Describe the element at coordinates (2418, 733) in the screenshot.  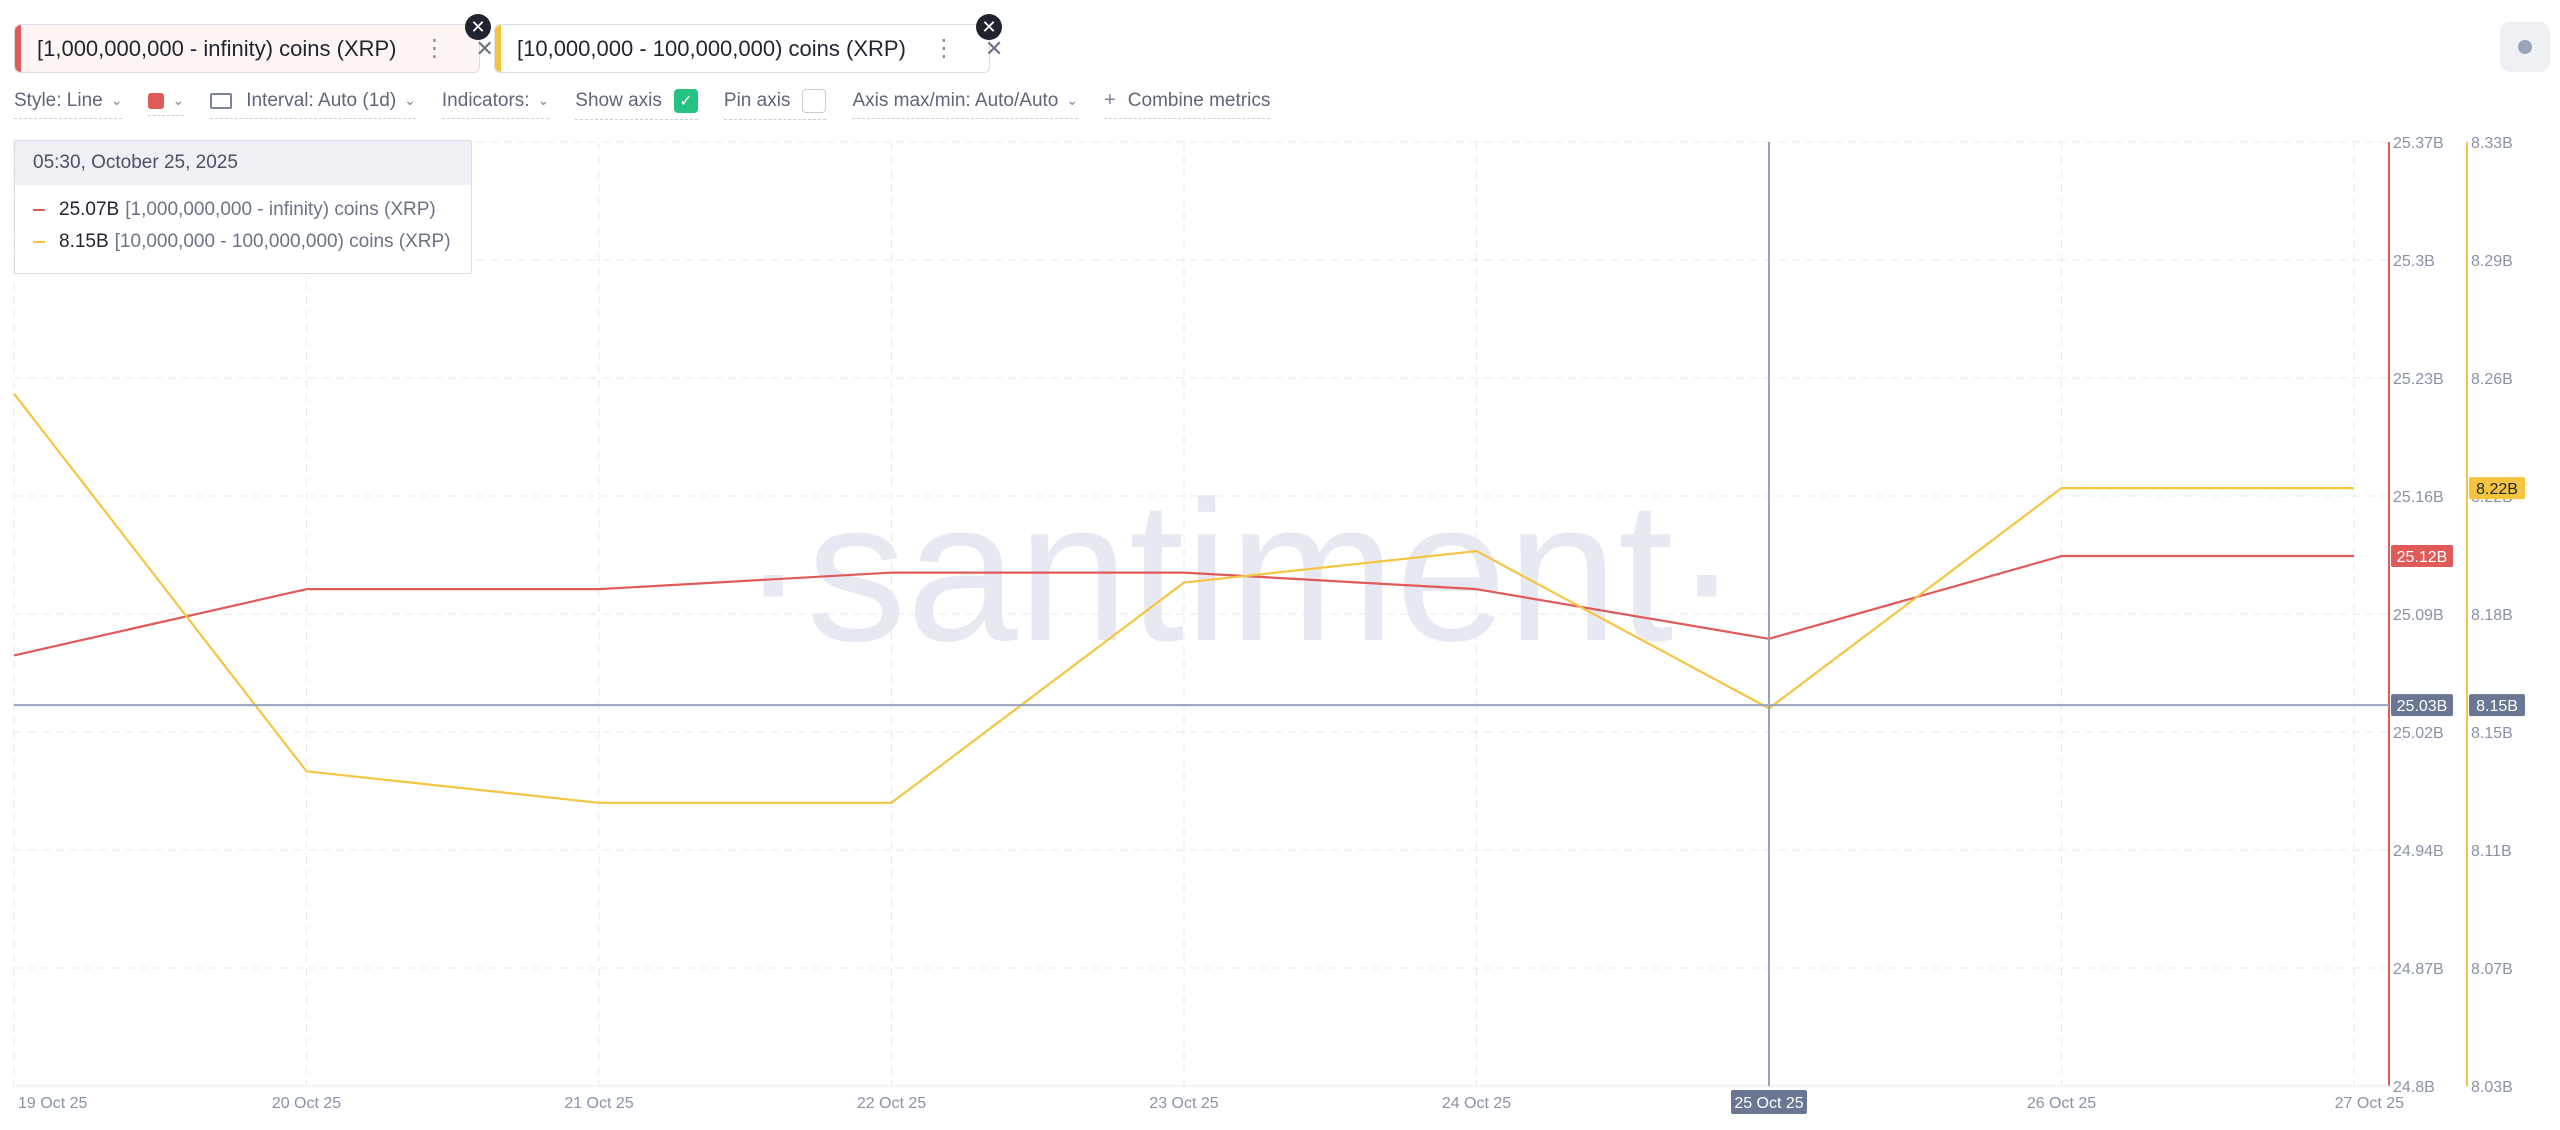
I see `left-axis-tick-label: 25.02B` at that location.